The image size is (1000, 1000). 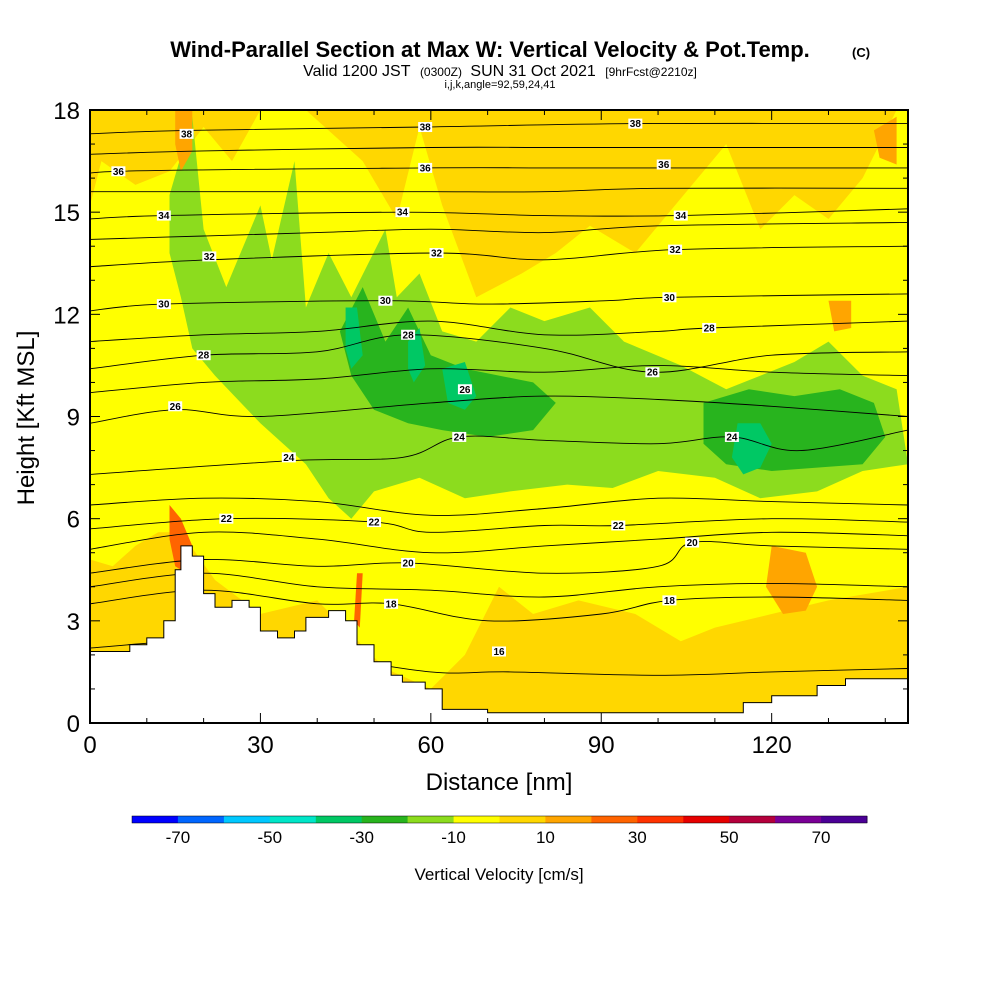 I want to click on x-tick-label: 0, so click(x=89, y=745).